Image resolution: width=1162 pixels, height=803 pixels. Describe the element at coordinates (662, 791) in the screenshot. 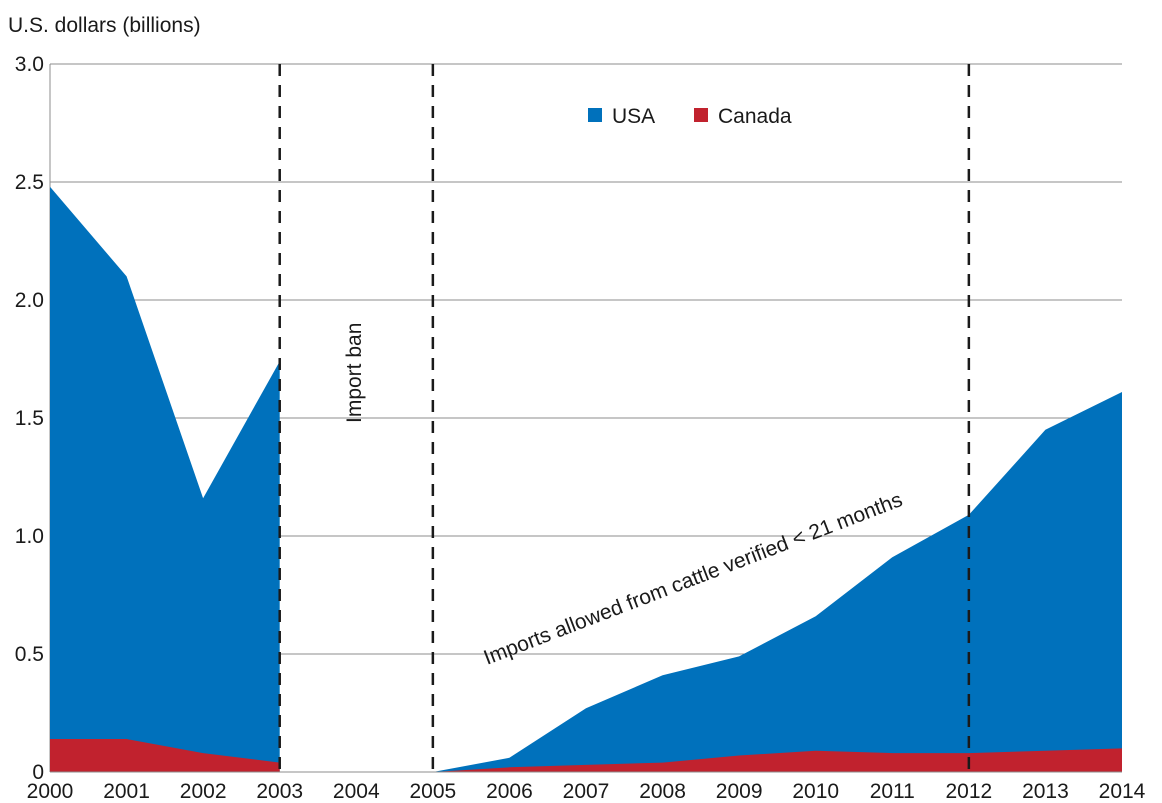

I see `x-tick-label: 2008` at that location.